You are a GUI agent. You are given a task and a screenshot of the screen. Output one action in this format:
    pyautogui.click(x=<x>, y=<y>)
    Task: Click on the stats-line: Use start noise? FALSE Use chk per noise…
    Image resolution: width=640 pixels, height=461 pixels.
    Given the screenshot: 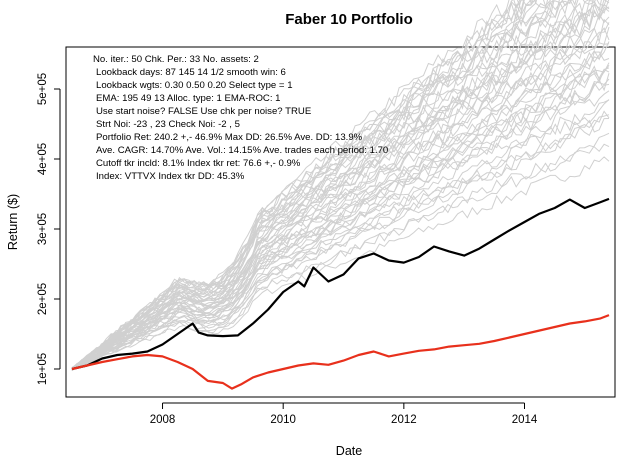 What is the action you would take?
    pyautogui.click(x=203, y=111)
    